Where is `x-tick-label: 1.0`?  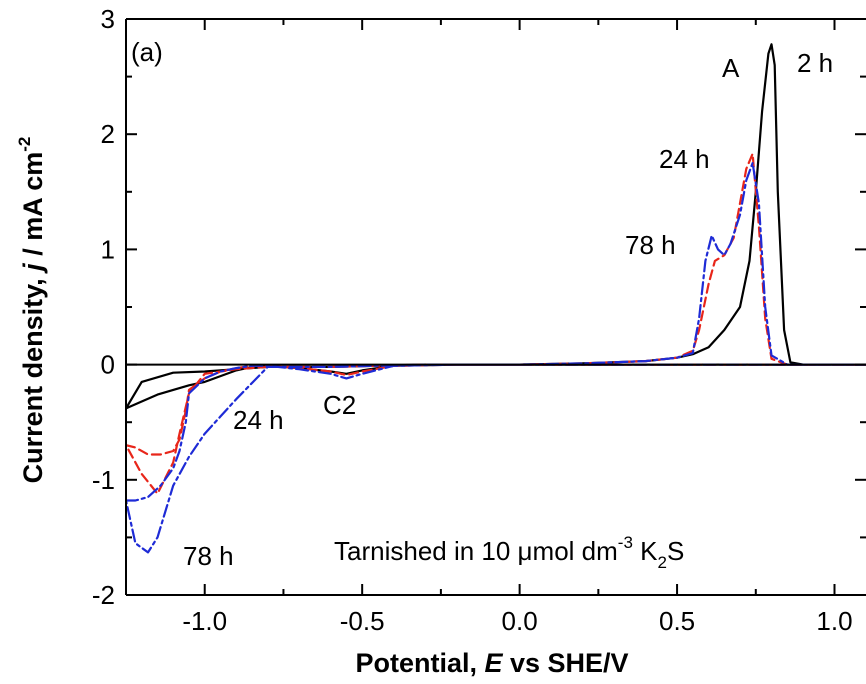
x-tick-label: 1.0 is located at coordinates (834, 621).